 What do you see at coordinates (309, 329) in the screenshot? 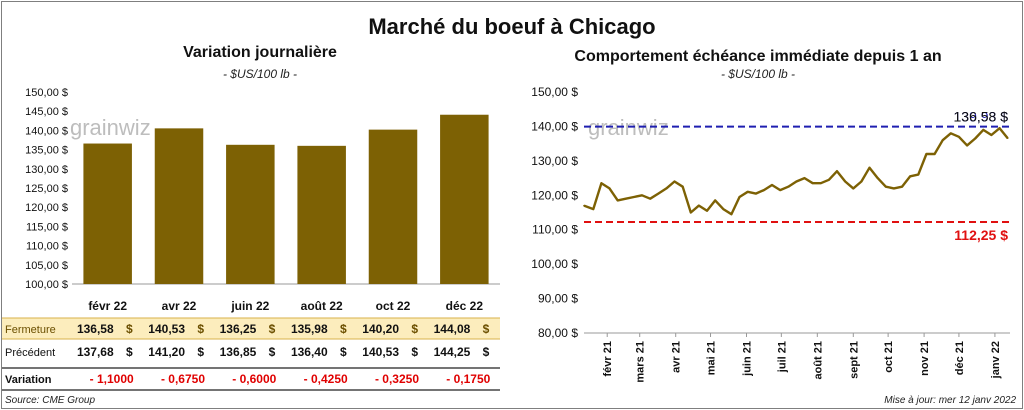
I see `table-cell: 135,98` at bounding box center [309, 329].